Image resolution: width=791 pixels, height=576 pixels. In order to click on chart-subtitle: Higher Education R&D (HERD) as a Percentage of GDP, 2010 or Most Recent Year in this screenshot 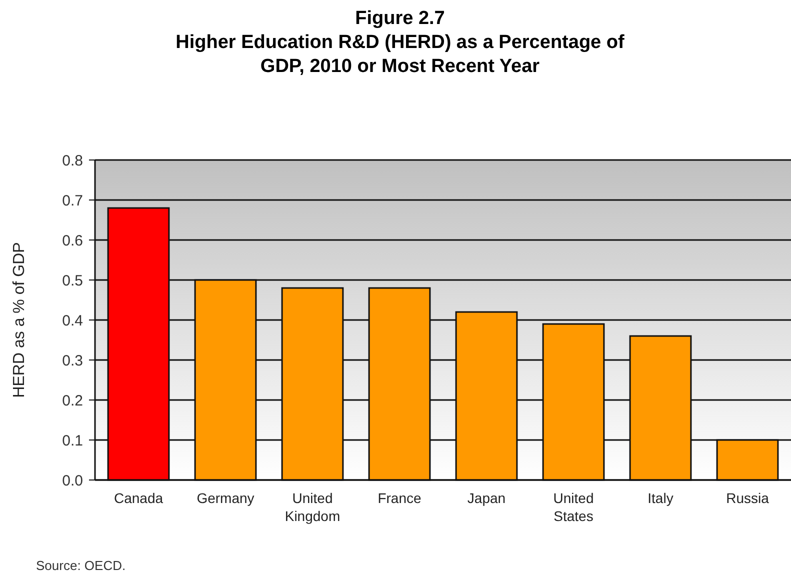, I will do `click(401, 54)`.